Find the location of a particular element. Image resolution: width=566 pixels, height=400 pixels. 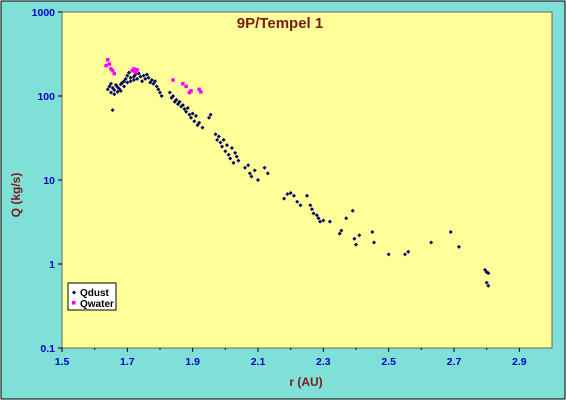

legend-qdust-marker is located at coordinates (74, 292).